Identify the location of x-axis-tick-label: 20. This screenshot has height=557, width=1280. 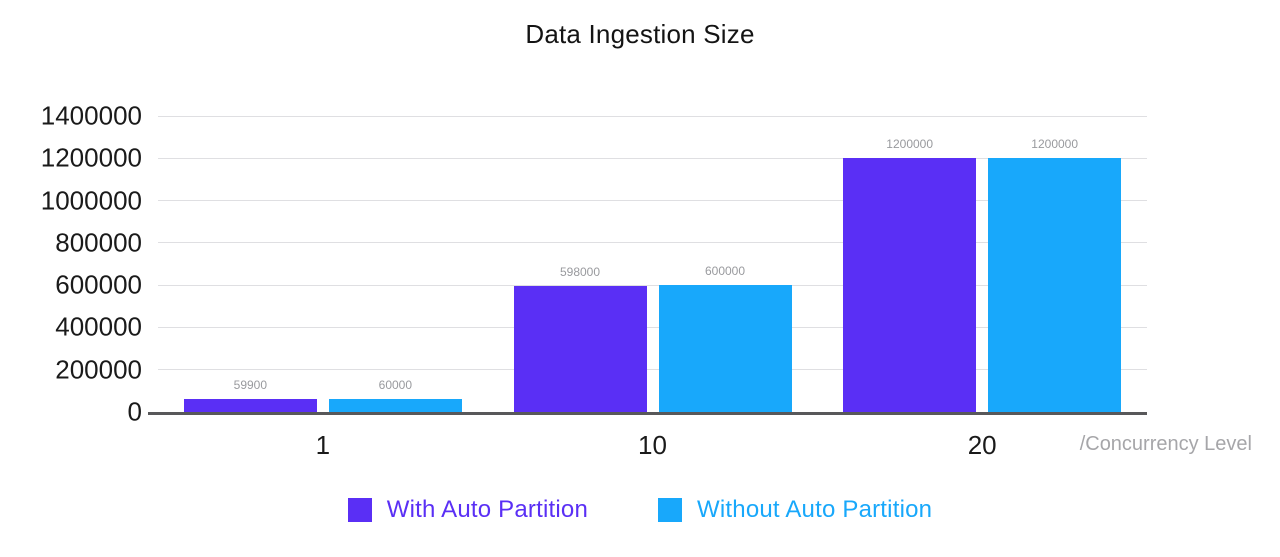
(982, 445).